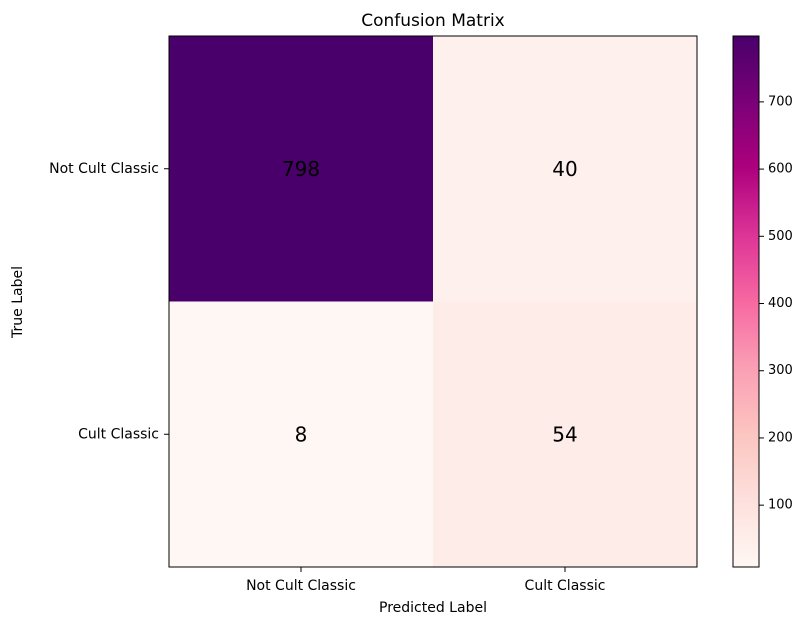 The image size is (808, 621). Describe the element at coordinates (780, 101) in the screenshot. I see `colorbar-tick-label: 700` at that location.